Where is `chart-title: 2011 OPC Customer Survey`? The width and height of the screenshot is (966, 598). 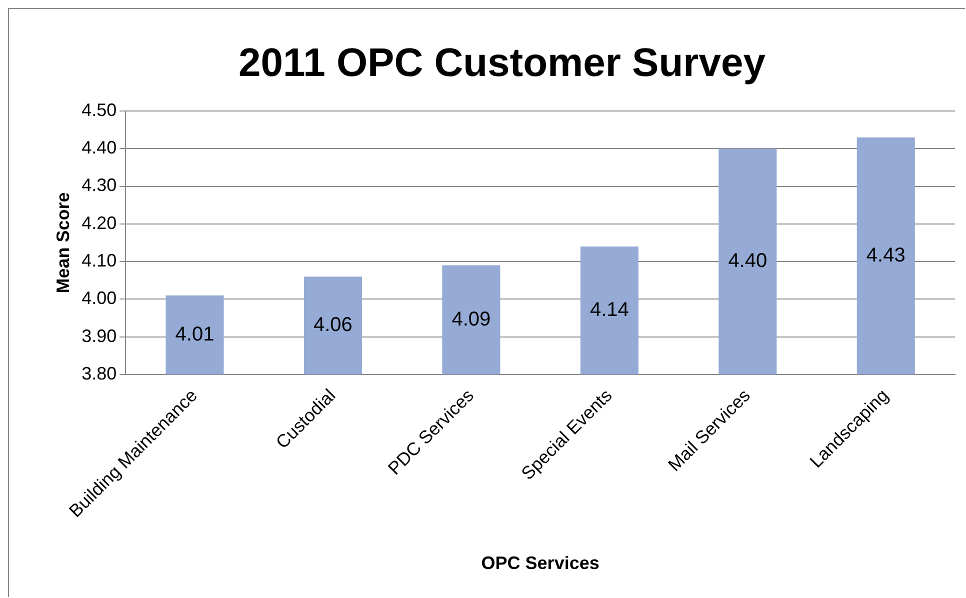
chart-title: 2011 OPC Customer Survey is located at coordinates (502, 63).